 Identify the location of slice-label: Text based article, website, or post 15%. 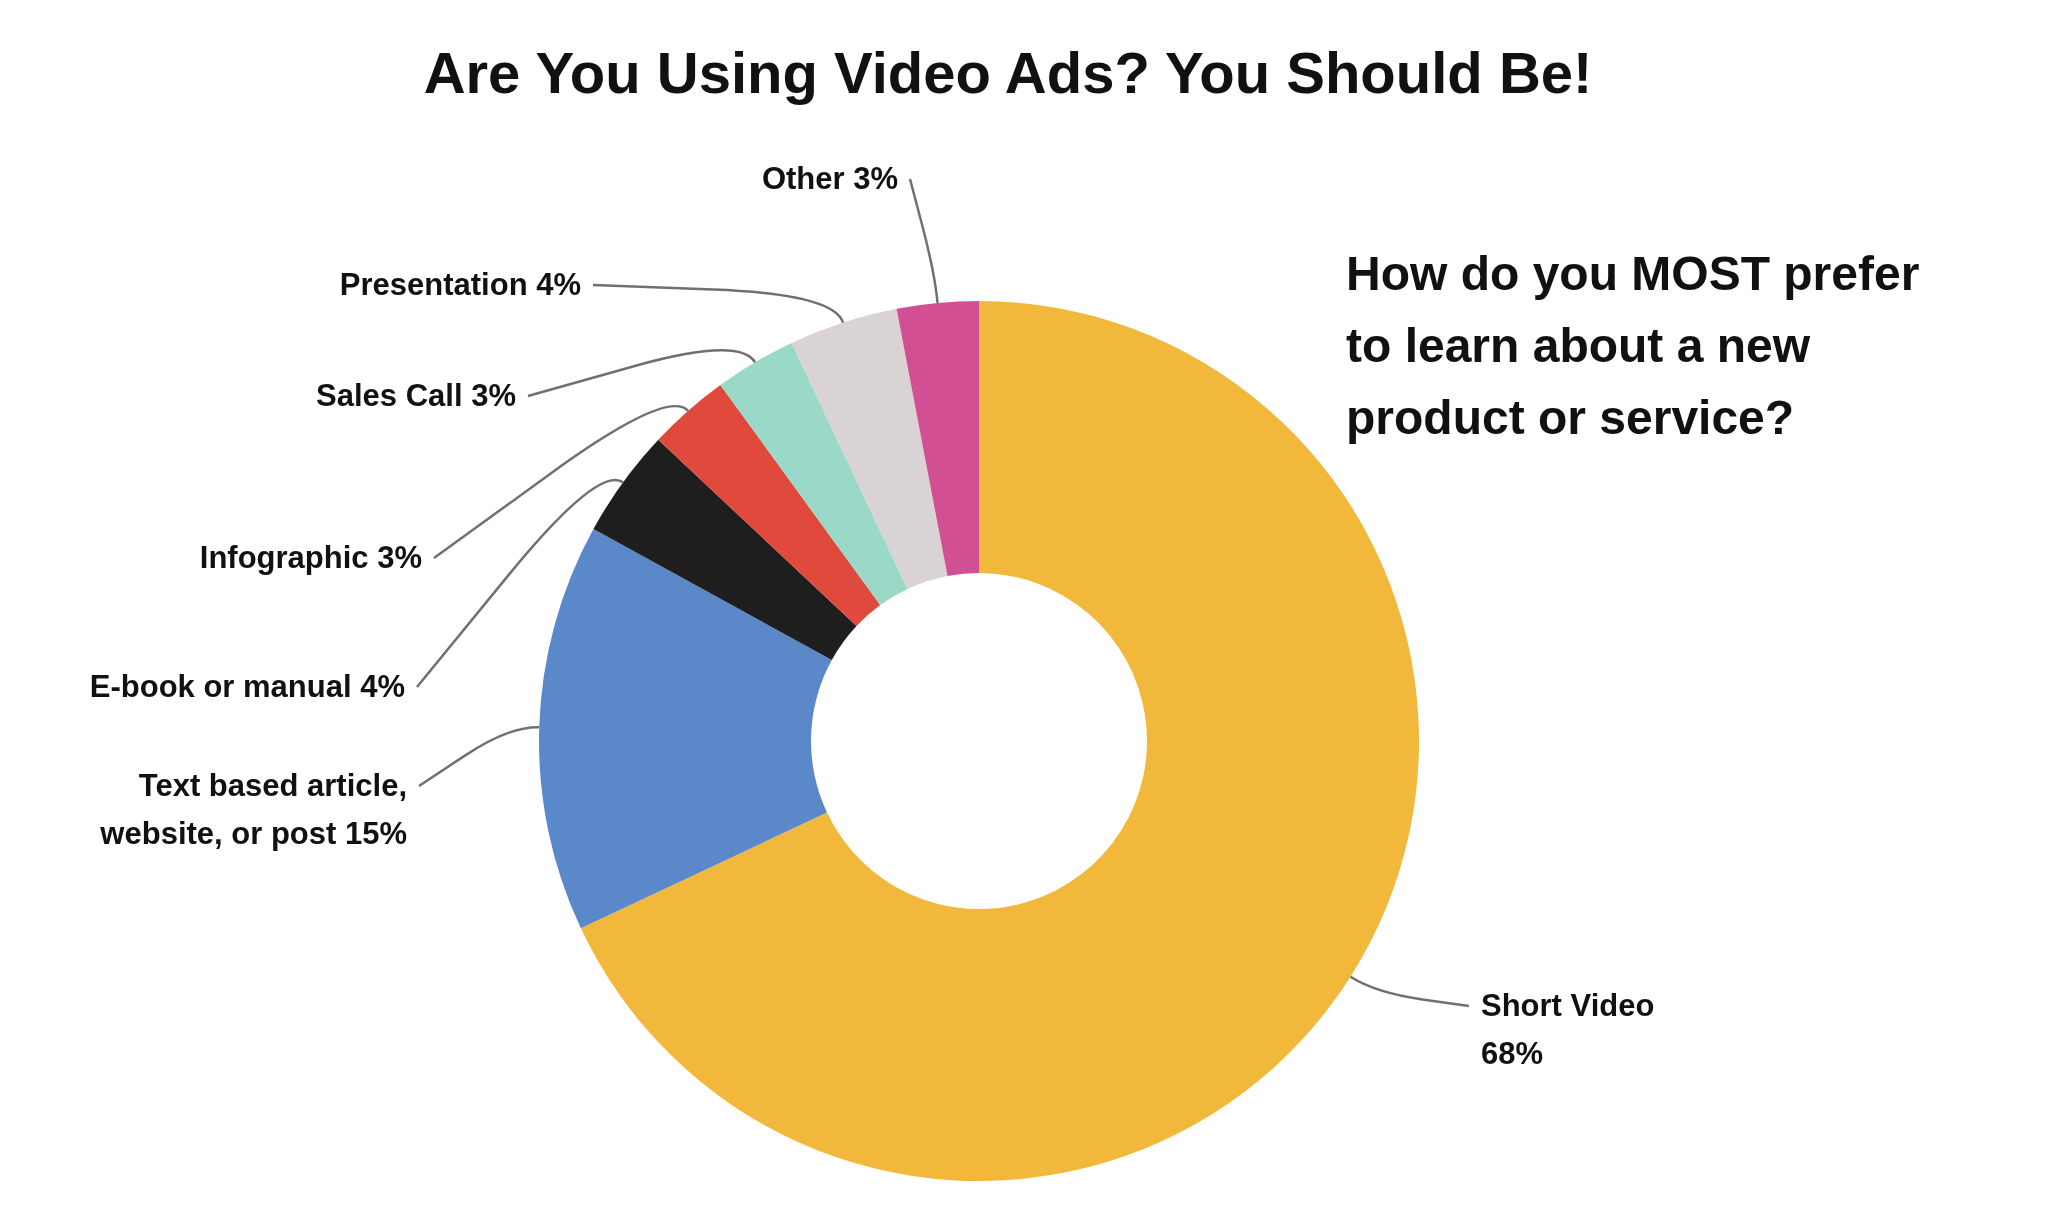
(253, 809).